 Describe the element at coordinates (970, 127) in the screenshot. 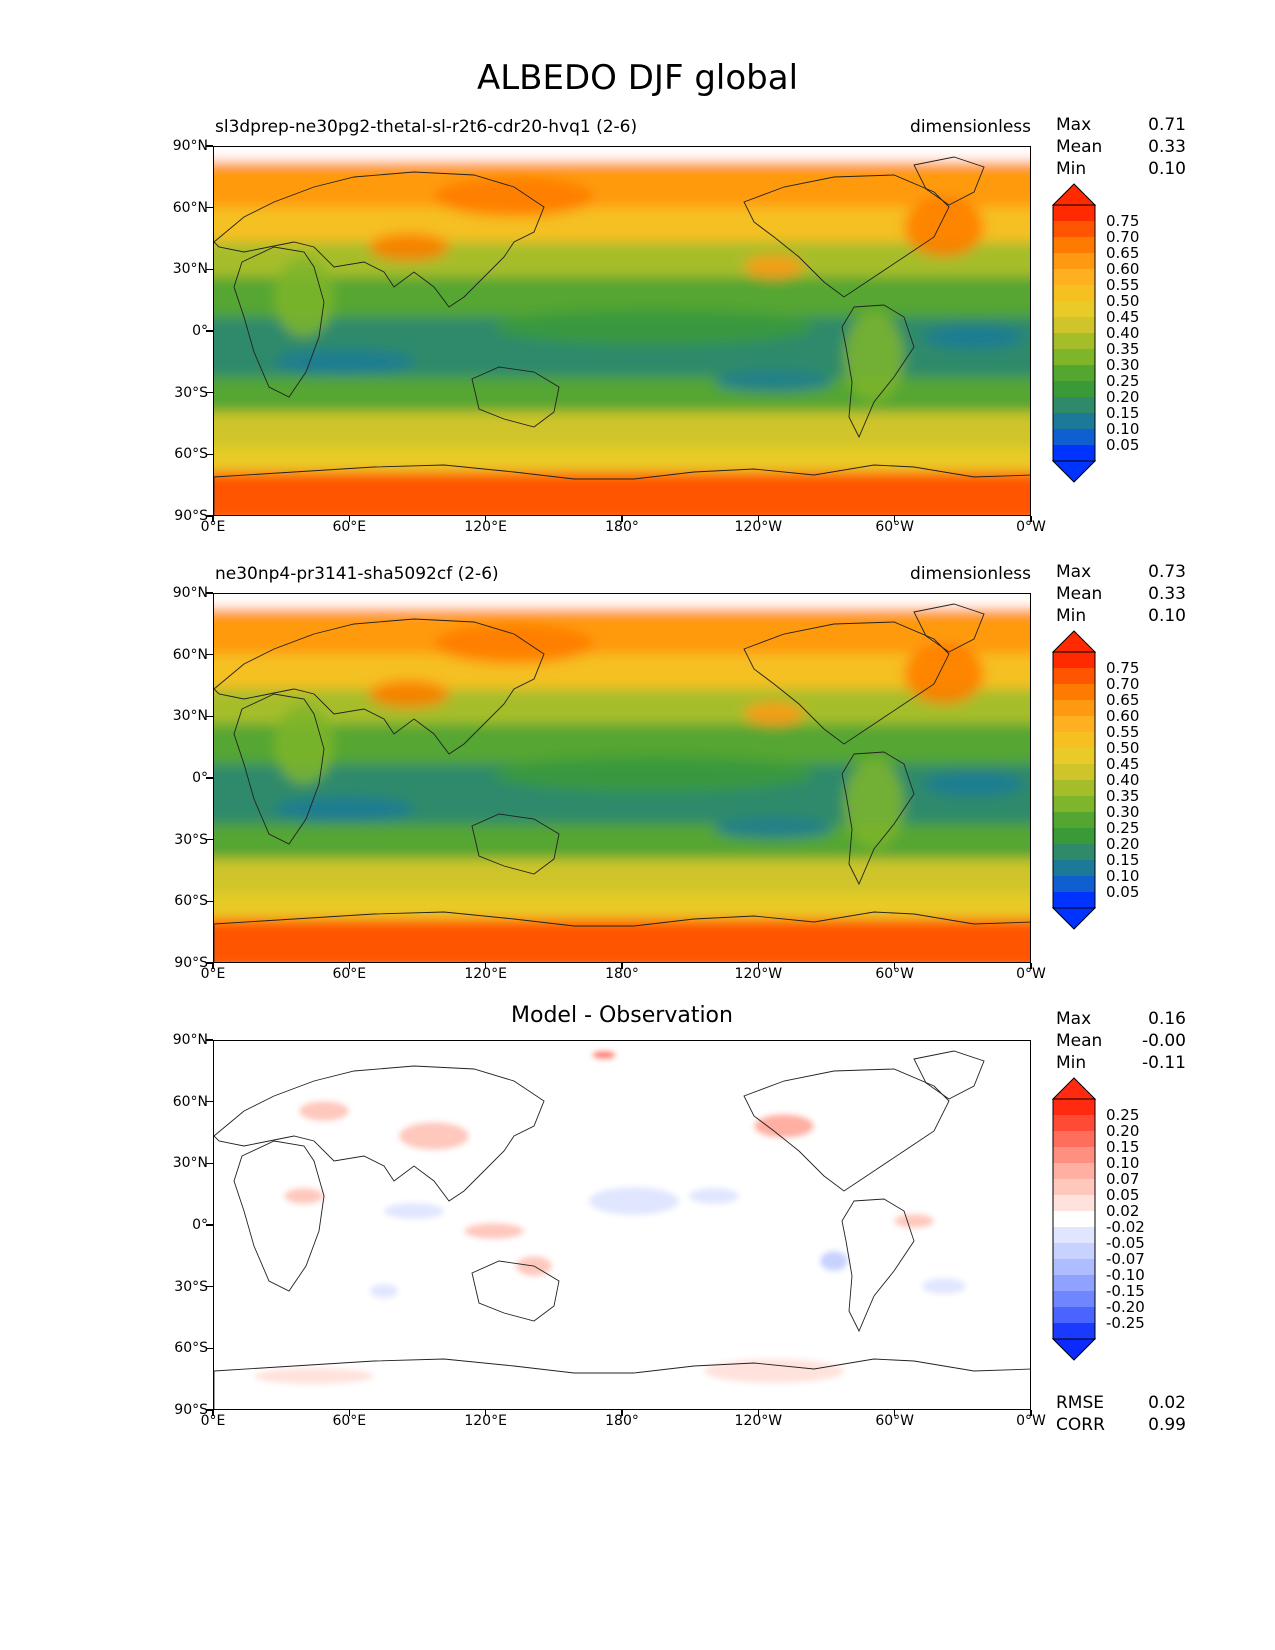

I see `panel-units-label: dimensionless` at that location.